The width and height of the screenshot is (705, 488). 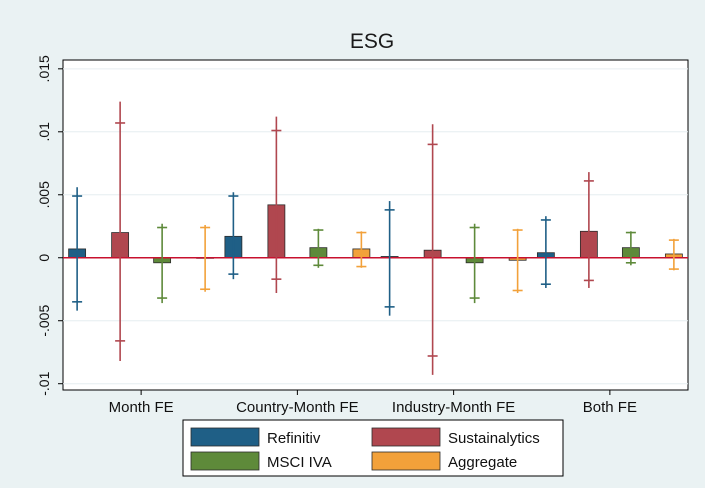 I want to click on y-tick-label: .01, so click(x=44, y=132).